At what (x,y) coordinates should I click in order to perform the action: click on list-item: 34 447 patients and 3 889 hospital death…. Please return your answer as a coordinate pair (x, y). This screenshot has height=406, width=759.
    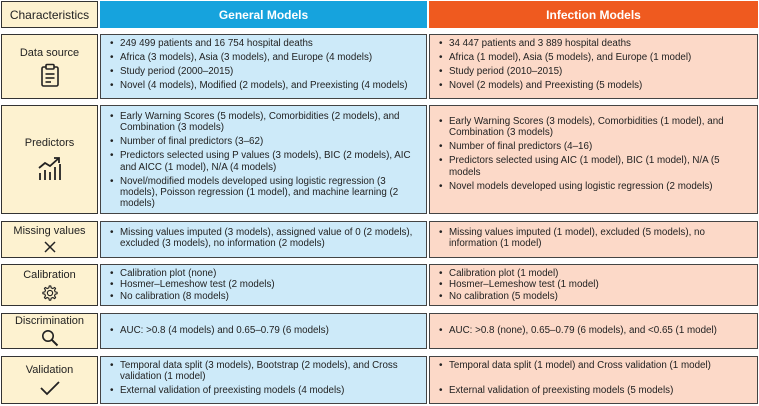
    Looking at the image, I should click on (595, 44).